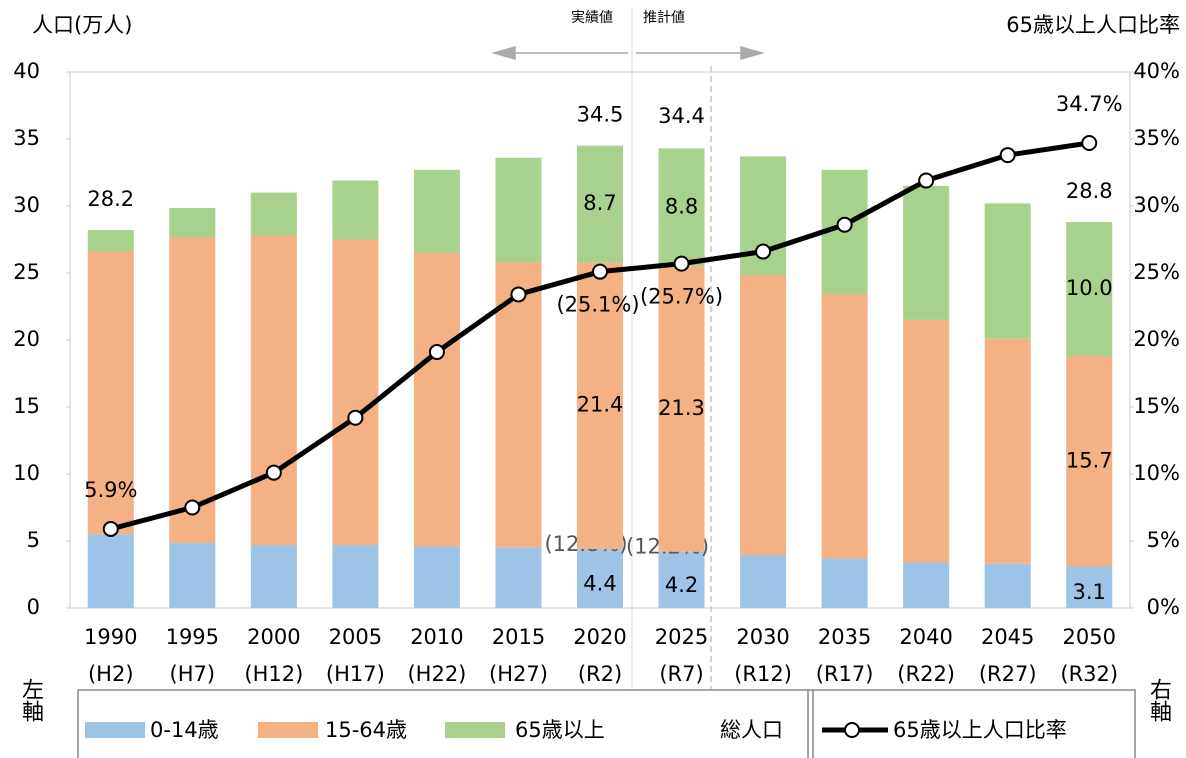 The width and height of the screenshot is (1186, 758). I want to click on value-label: 21.3, so click(681, 408).